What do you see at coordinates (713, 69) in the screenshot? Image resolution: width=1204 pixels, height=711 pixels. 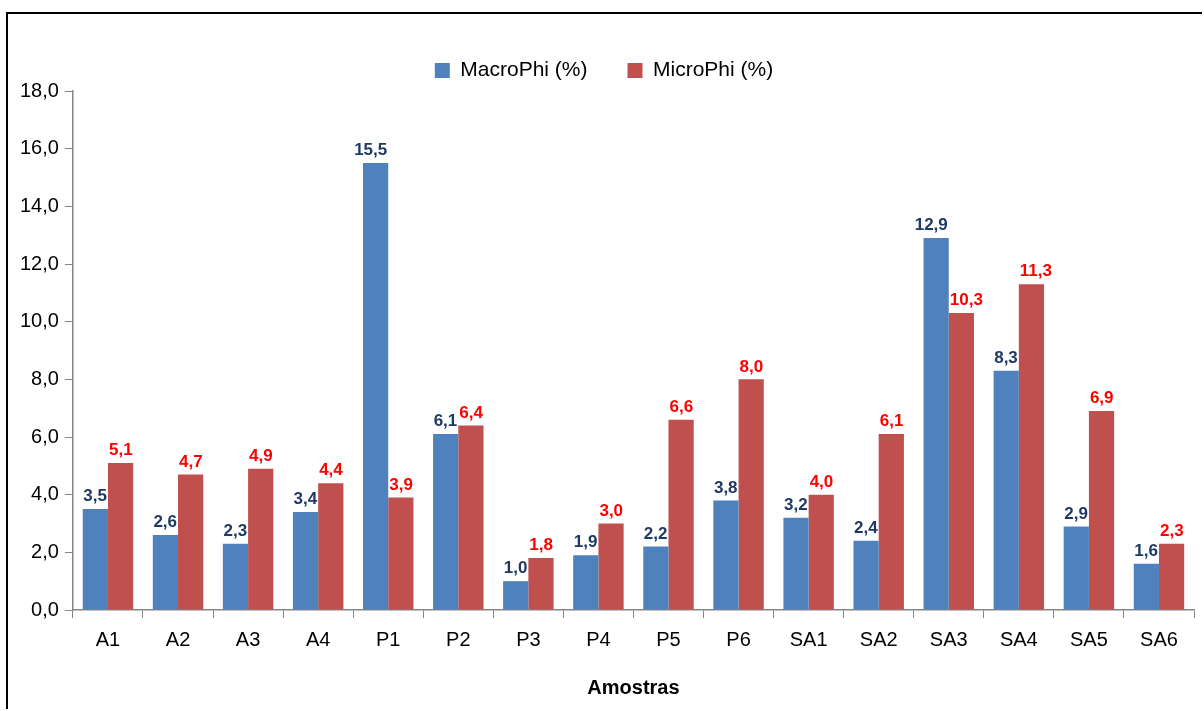 I see `legend-label: MicroPhi (%)` at bounding box center [713, 69].